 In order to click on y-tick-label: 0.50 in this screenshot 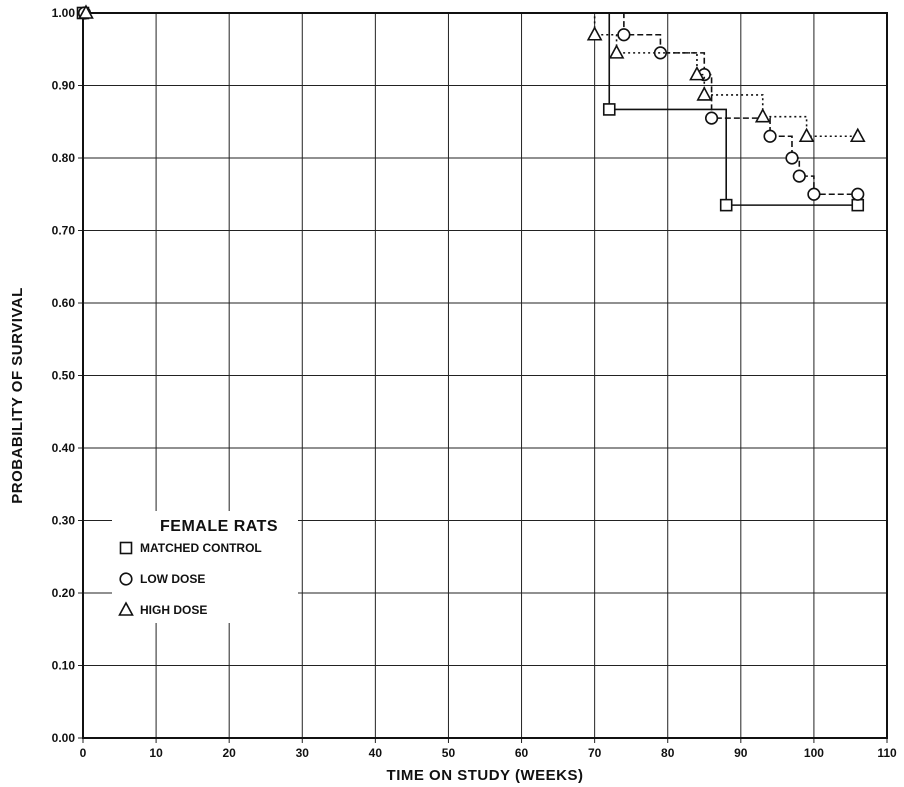, I will do `click(64, 376)`.